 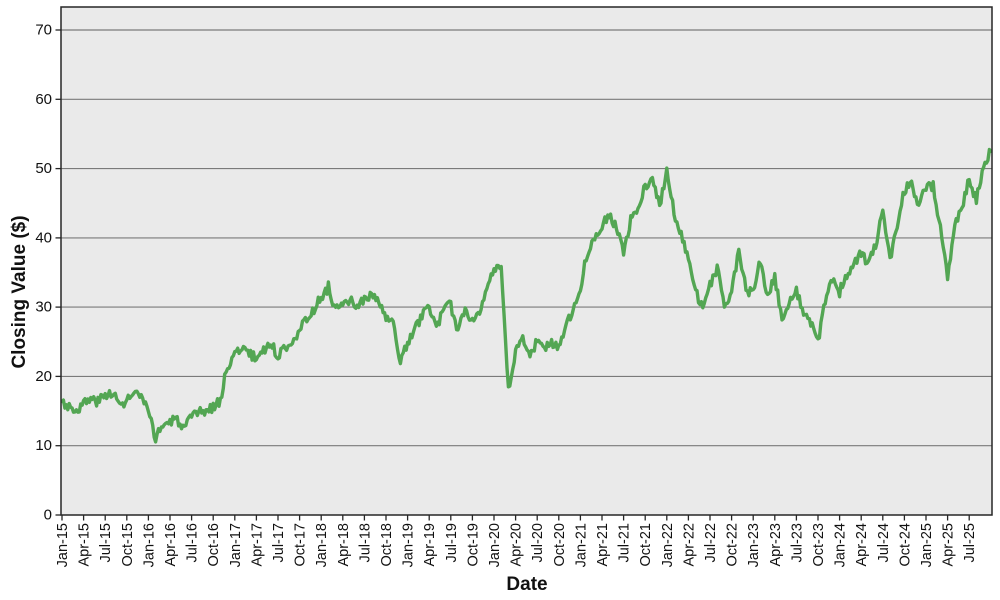 I want to click on x-tick-label: Jan-18, so click(x=322, y=545).